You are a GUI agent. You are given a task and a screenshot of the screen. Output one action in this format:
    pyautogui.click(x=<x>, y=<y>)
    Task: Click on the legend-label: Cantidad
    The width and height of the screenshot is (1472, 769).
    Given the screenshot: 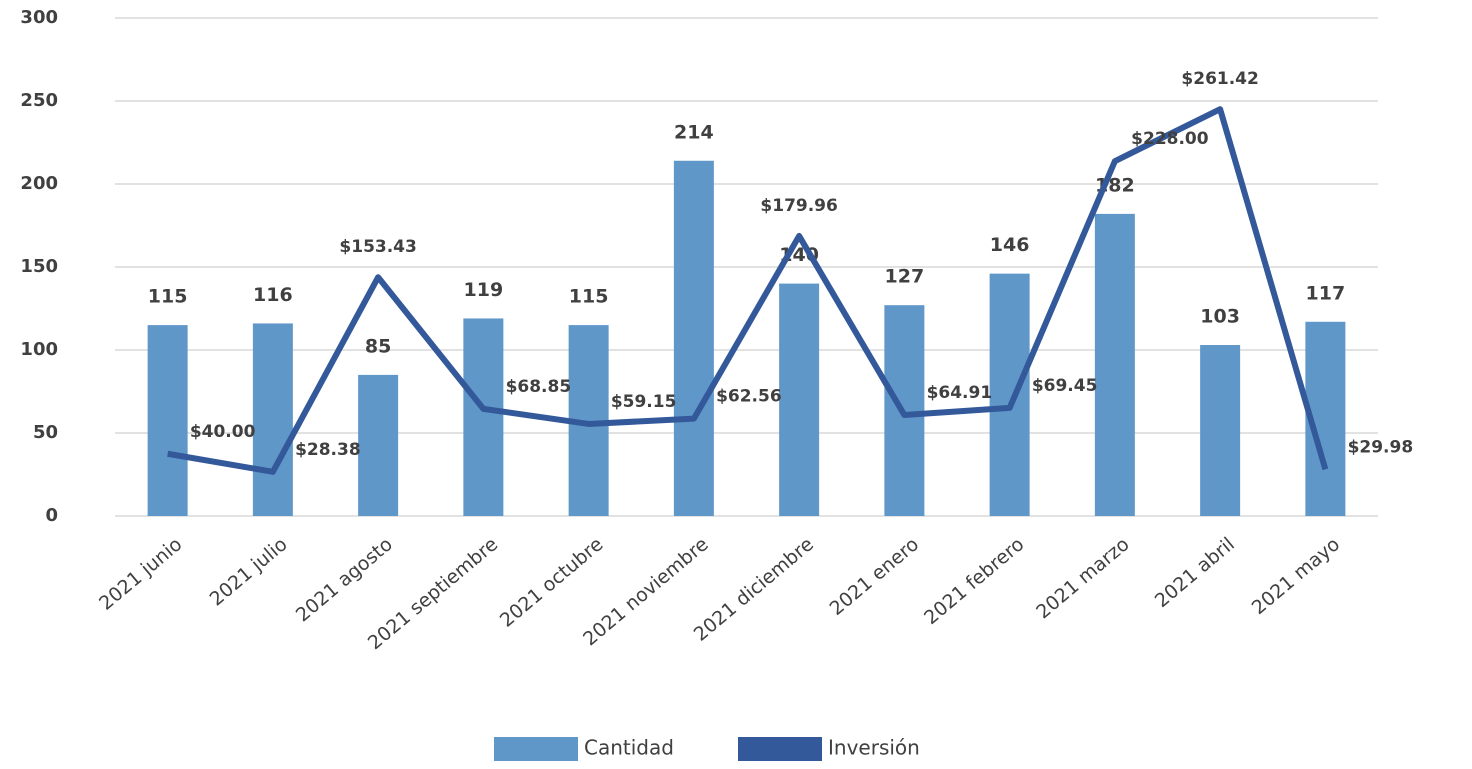 What is the action you would take?
    pyautogui.click(x=629, y=748)
    